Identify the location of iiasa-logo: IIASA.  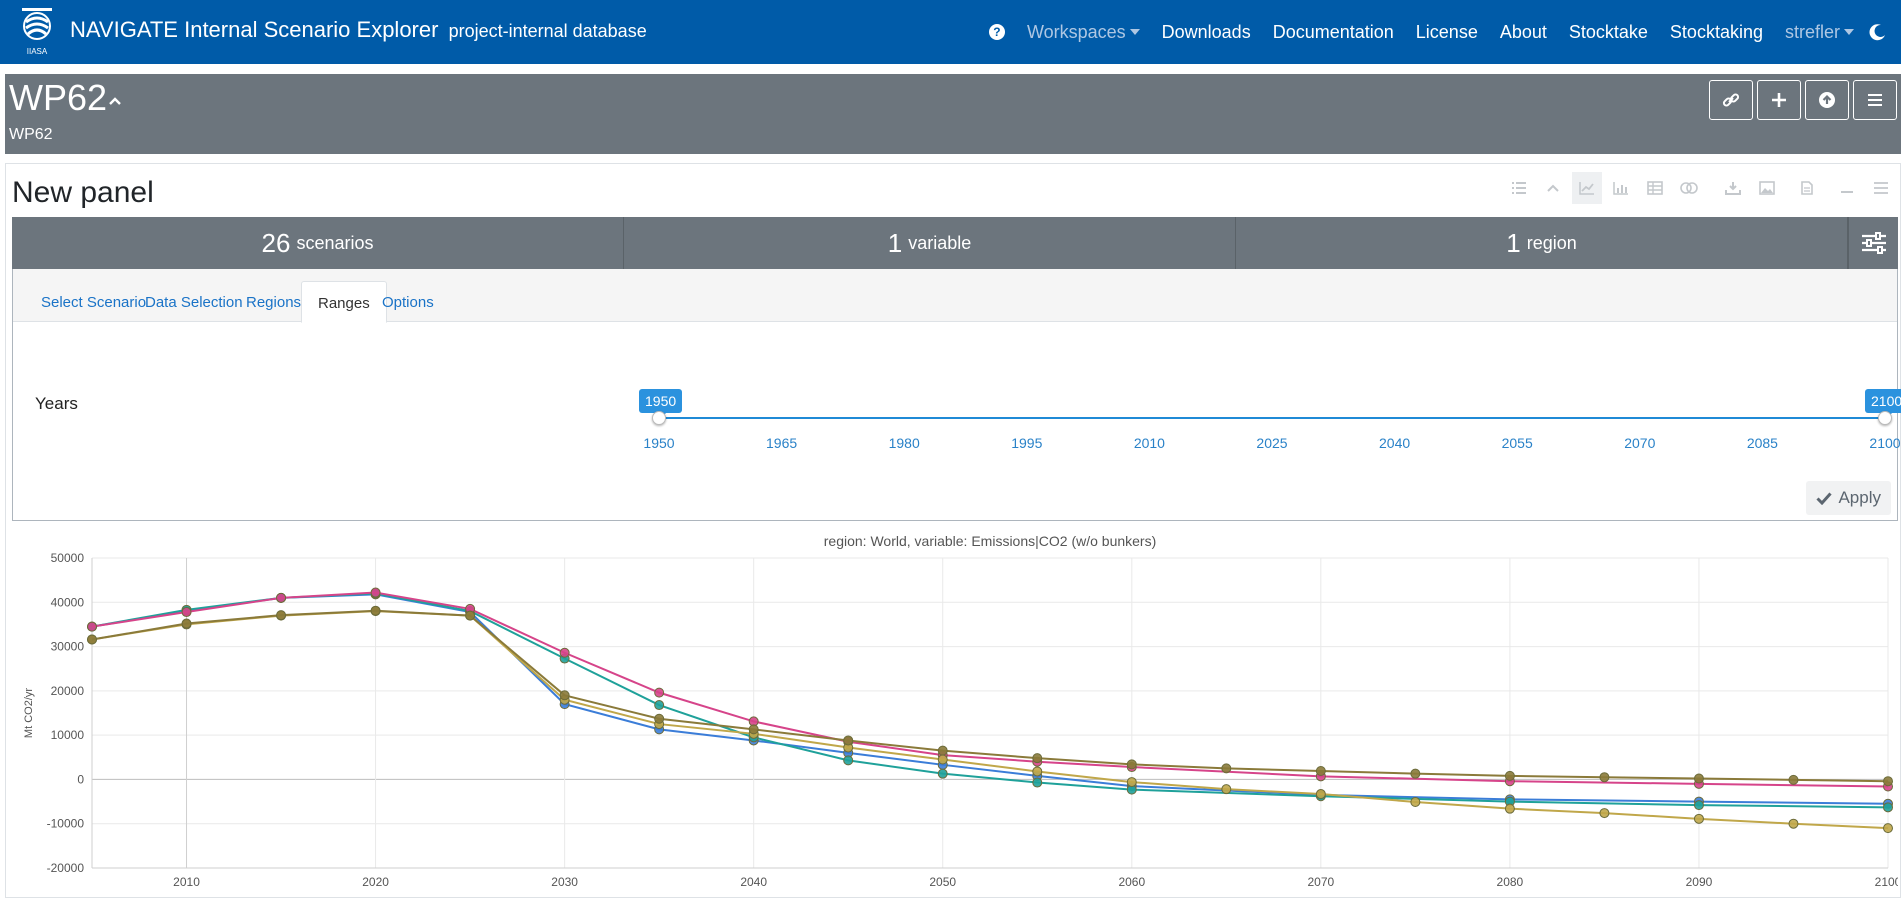
(37, 32).